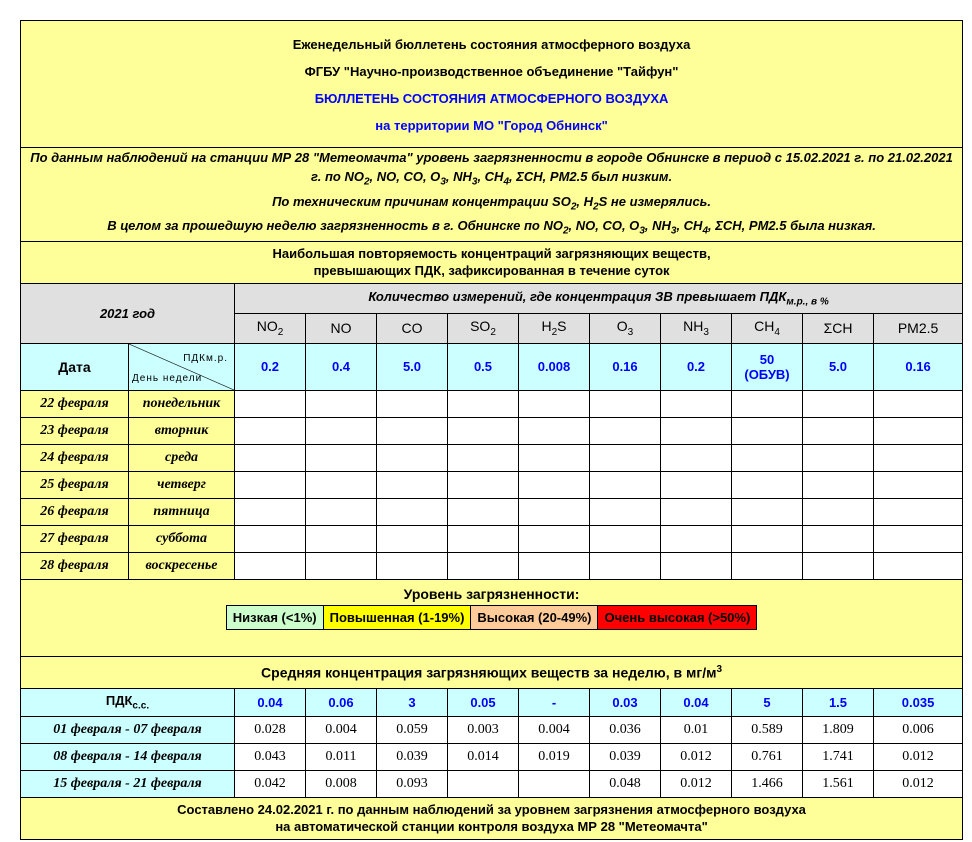  I want to click on avg-value, so click(483, 783).